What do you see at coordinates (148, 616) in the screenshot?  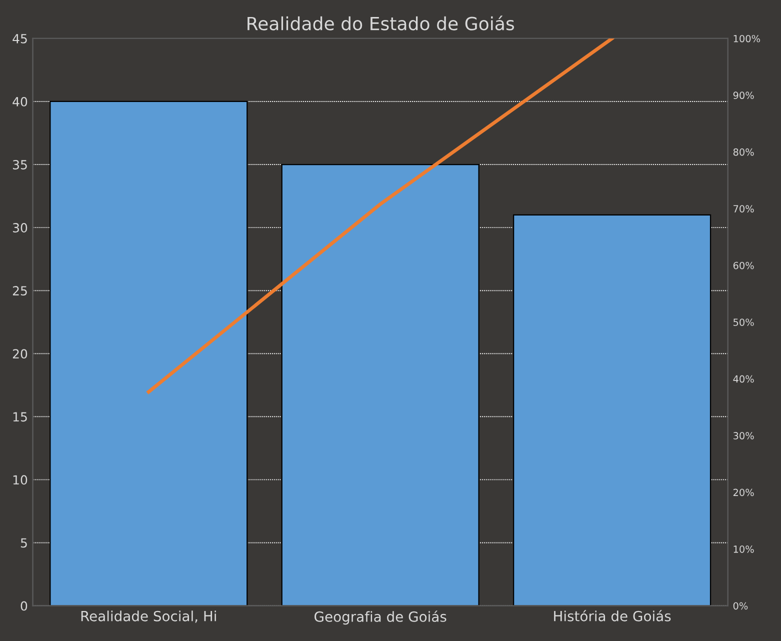 I see `x-tick-label: Realidade Social, Hi` at bounding box center [148, 616].